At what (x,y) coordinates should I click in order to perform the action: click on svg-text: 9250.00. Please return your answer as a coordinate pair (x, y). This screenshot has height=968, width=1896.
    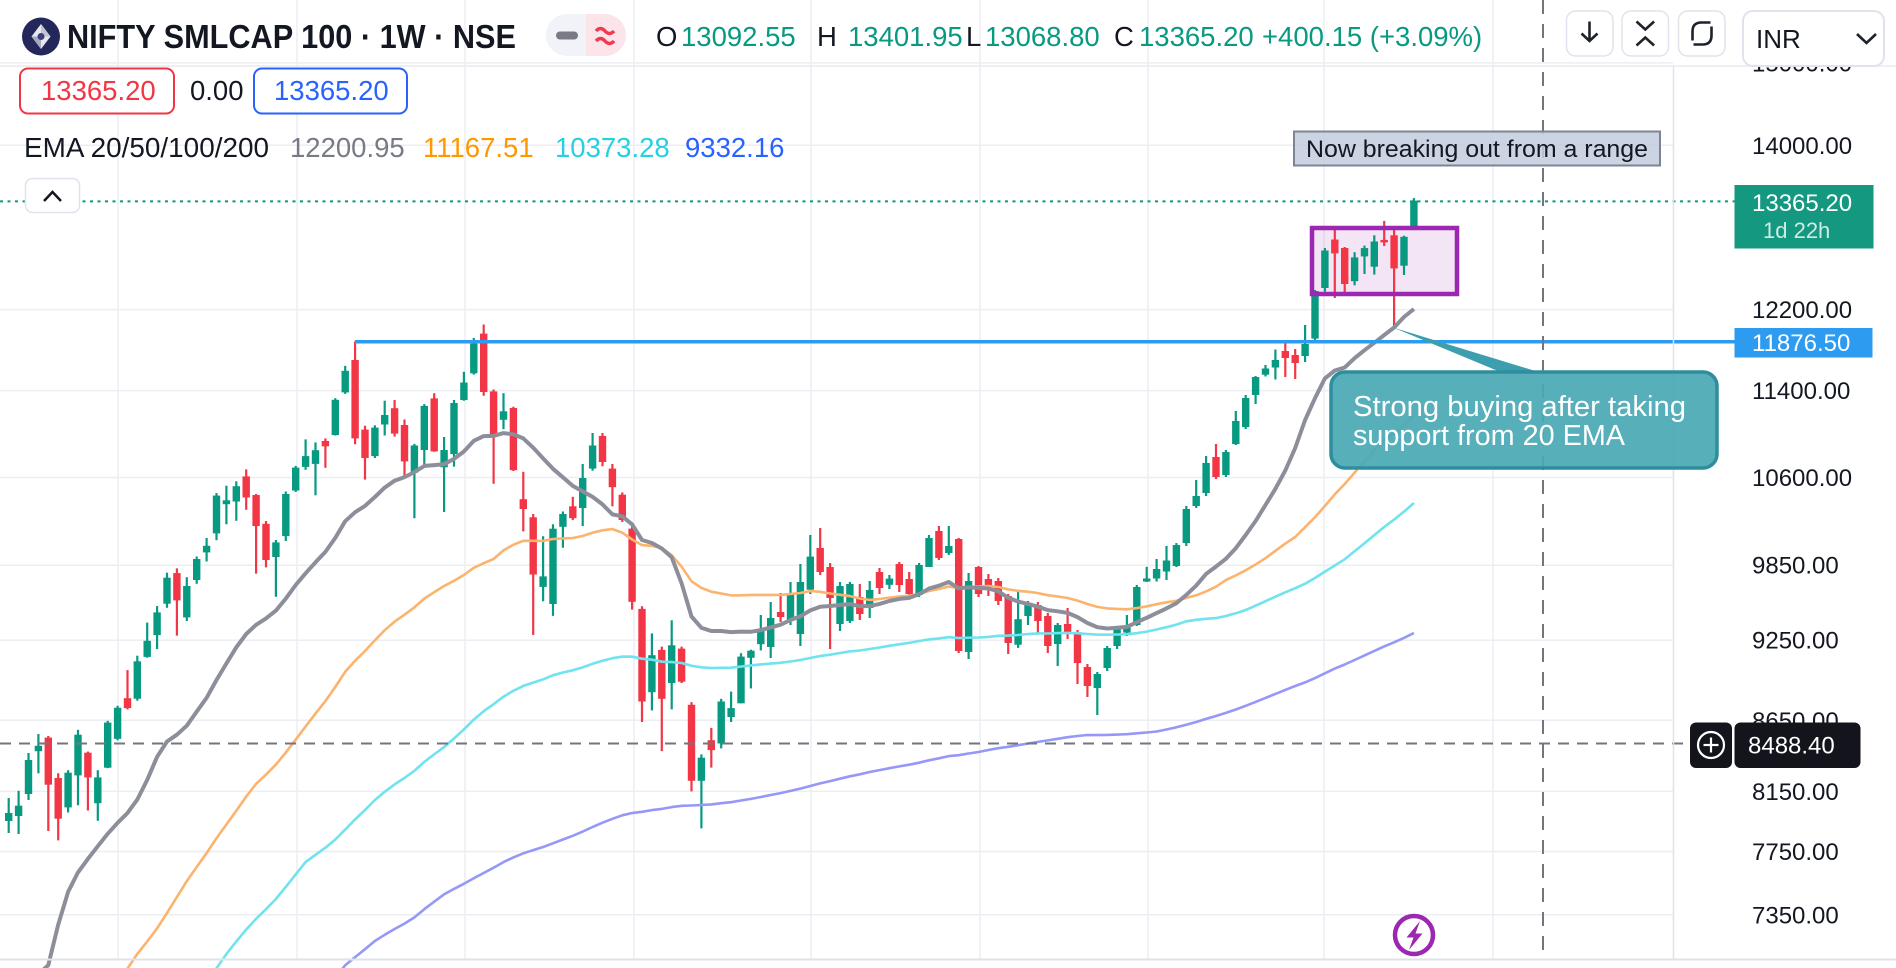
    Looking at the image, I should click on (1795, 641).